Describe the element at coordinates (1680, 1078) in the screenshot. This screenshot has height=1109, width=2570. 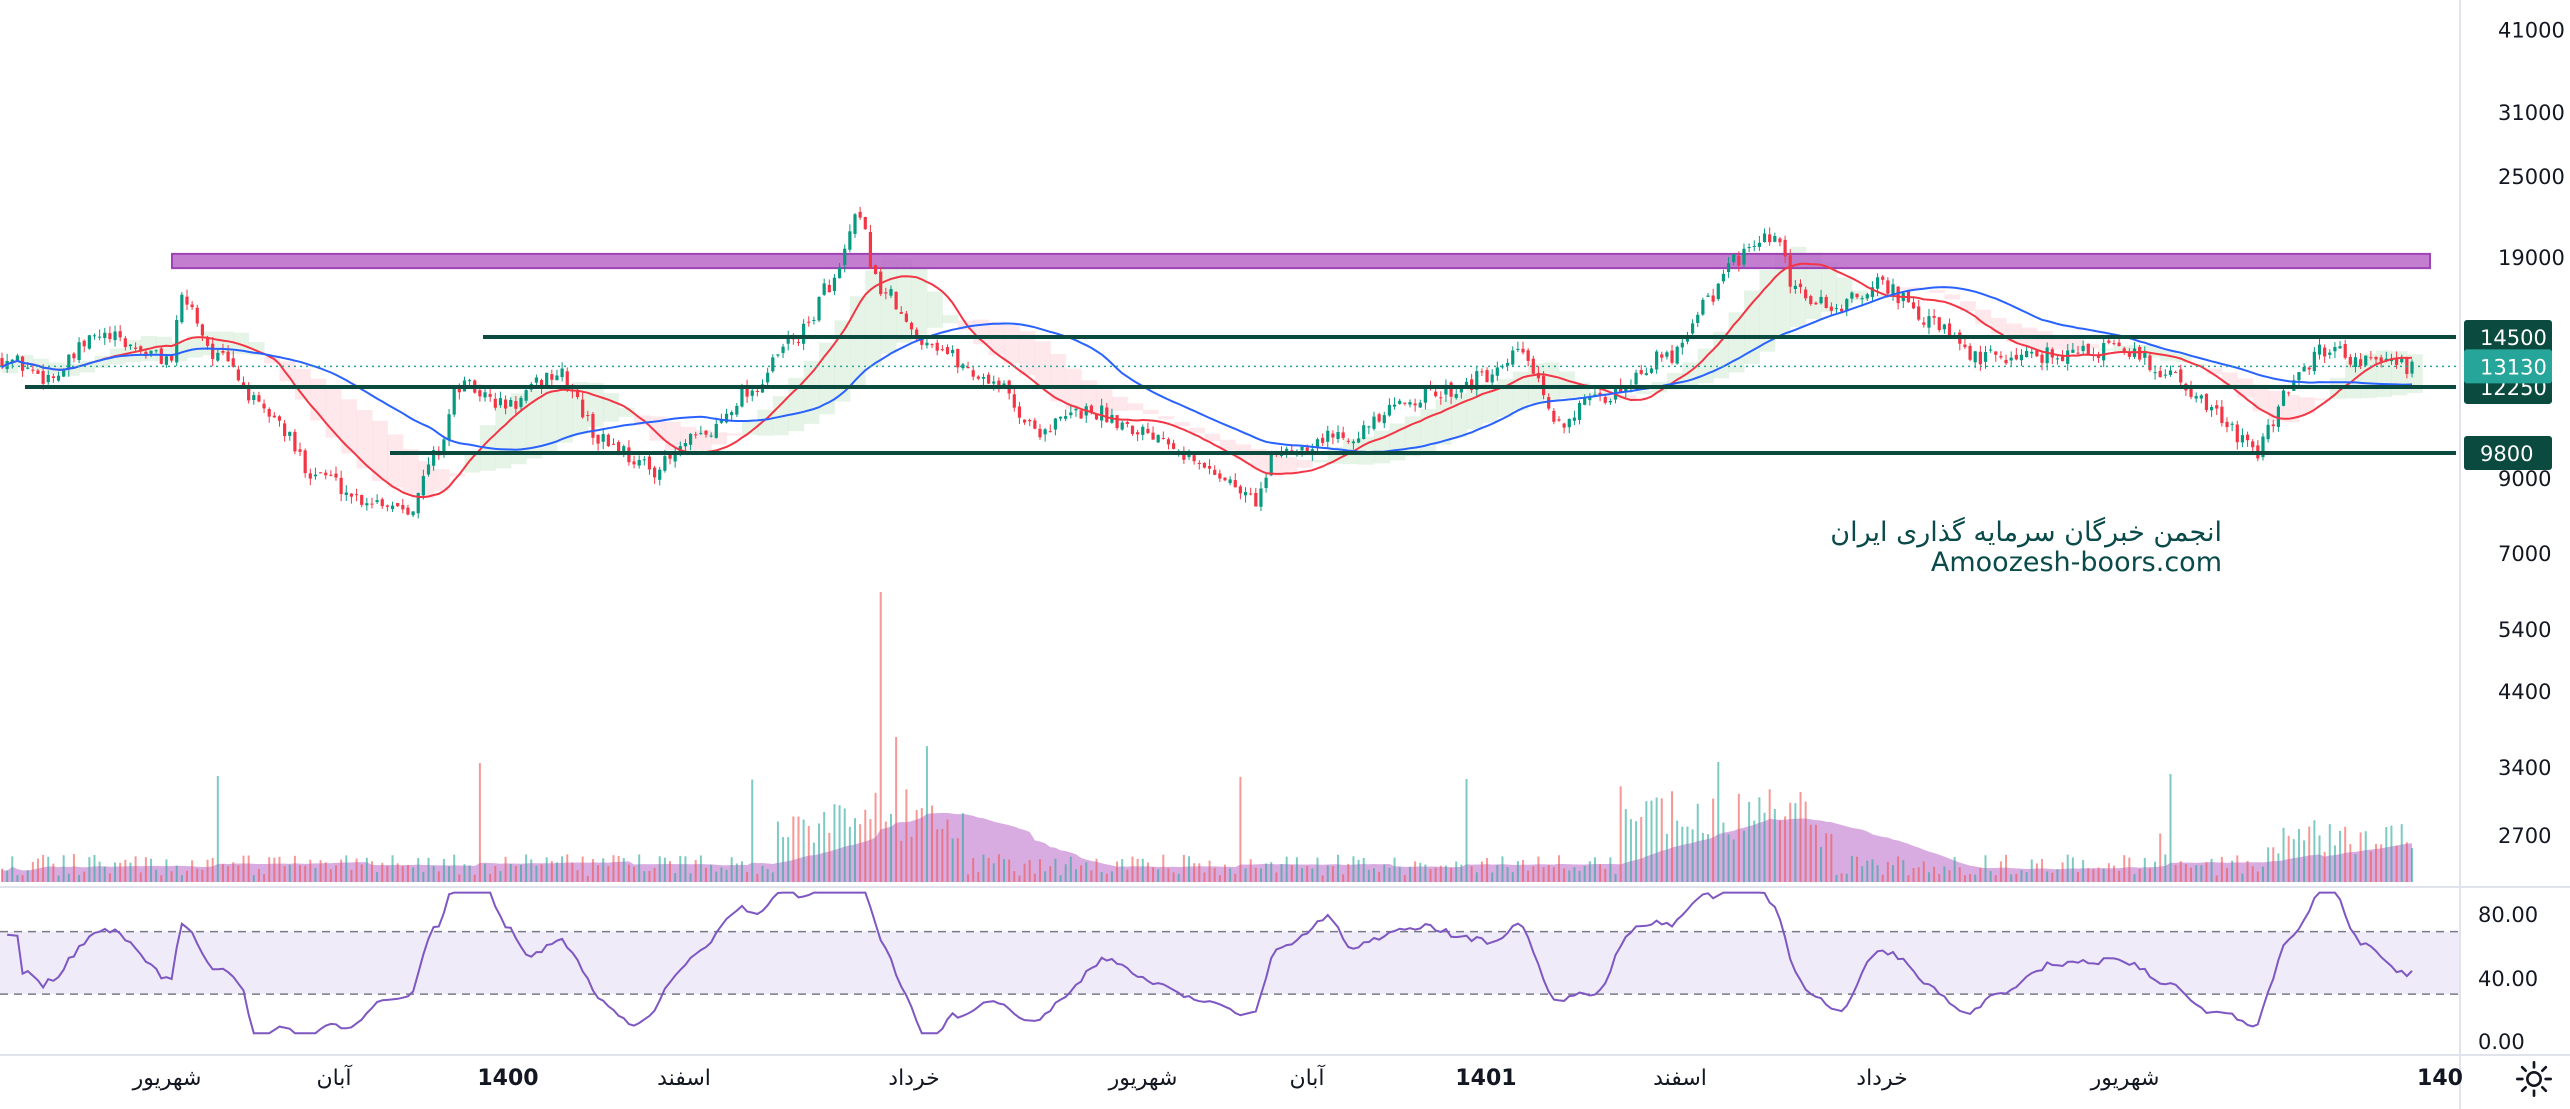
I see `time-tick-label: اسفند` at that location.